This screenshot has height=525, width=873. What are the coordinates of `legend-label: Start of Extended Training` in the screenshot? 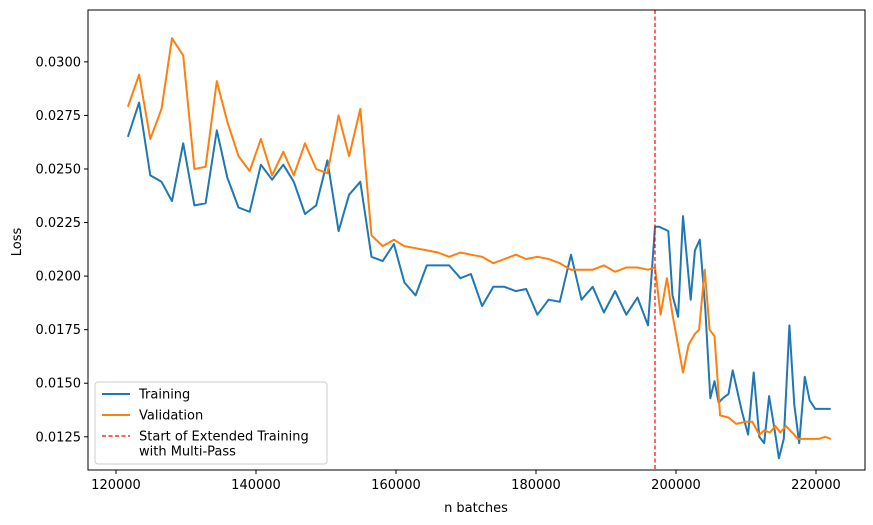 It's located at (224, 437).